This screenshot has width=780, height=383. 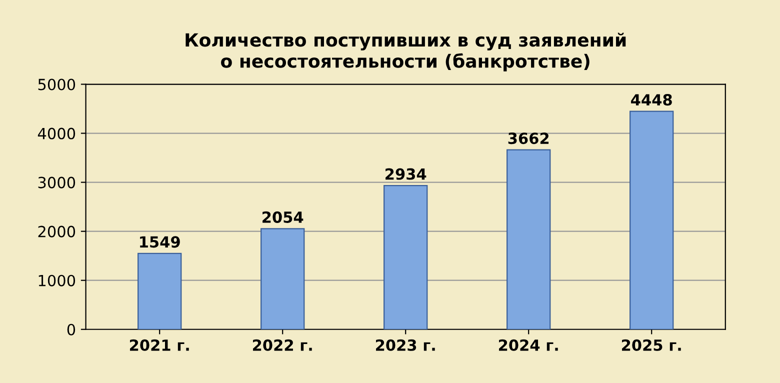 I want to click on x-tick-label: 2021 г., so click(x=159, y=345).